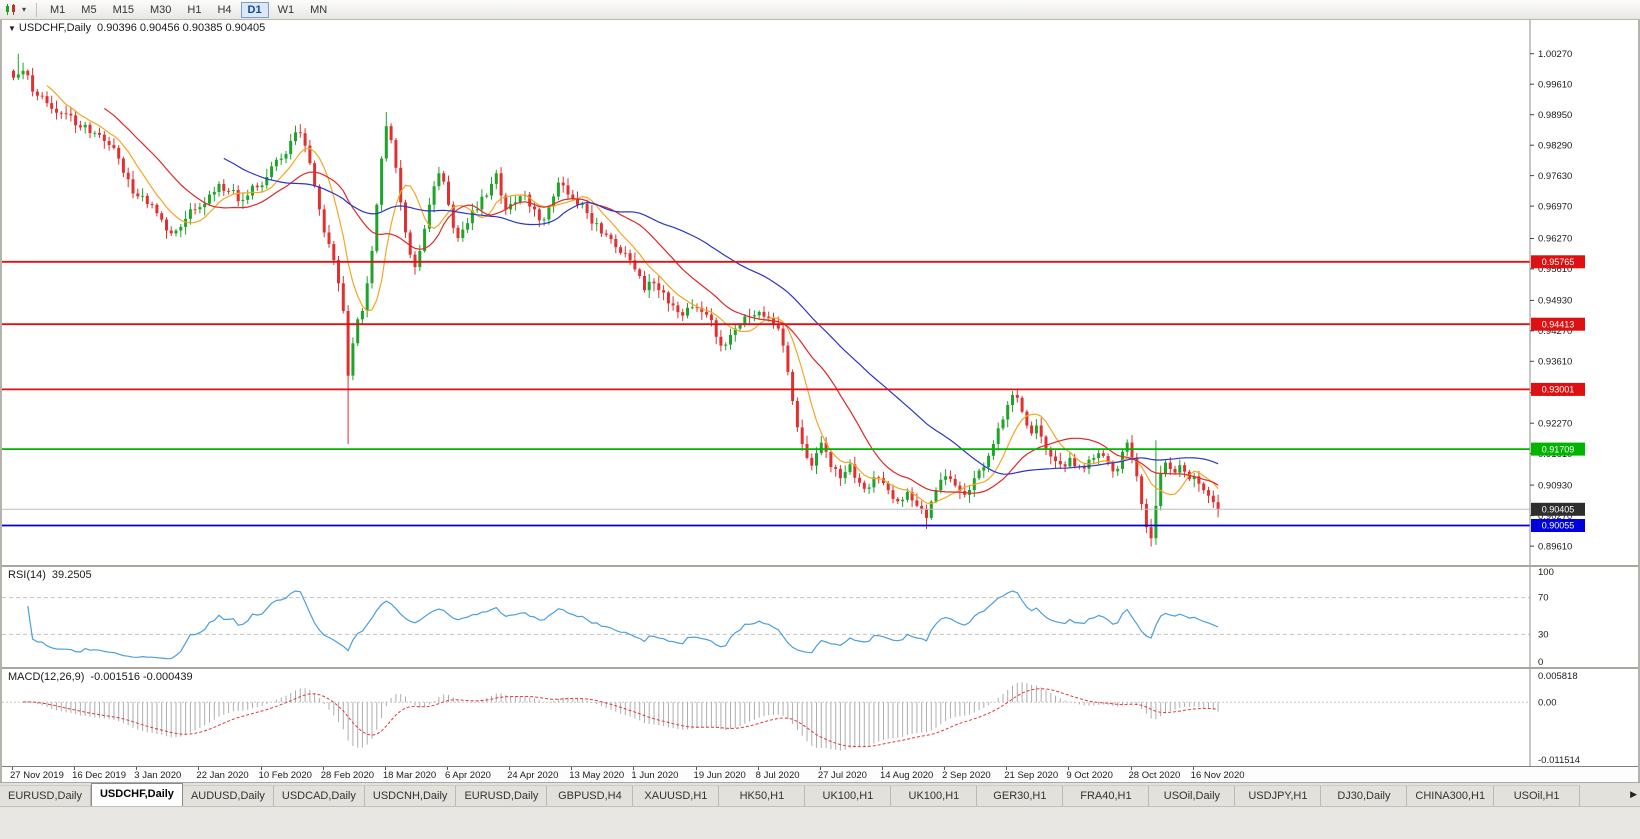 This screenshot has width=1640, height=839. I want to click on timeframe-button-m30: M30, so click(160, 9).